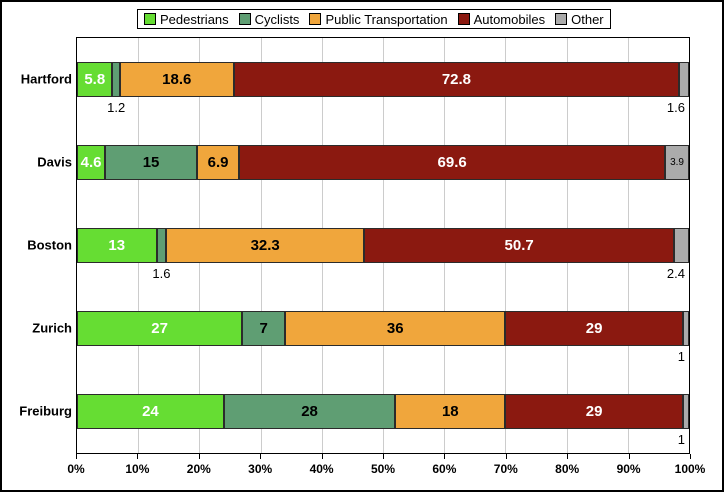 Image resolution: width=724 pixels, height=492 pixels. I want to click on x-axis-tick-label: 50%, so click(383, 469).